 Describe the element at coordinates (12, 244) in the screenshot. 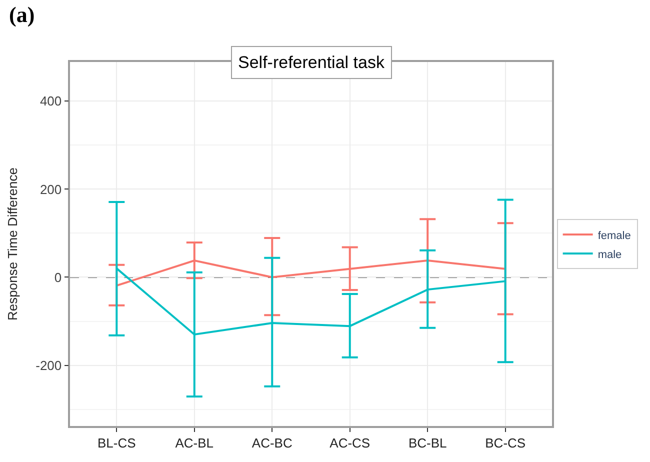

I see `y-axis-title: Response Time Difference` at that location.